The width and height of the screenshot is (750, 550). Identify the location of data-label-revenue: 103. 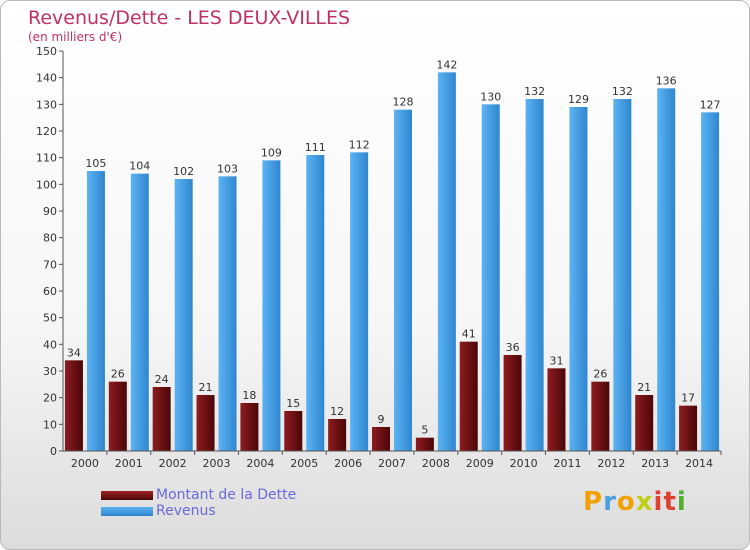
(227, 168).